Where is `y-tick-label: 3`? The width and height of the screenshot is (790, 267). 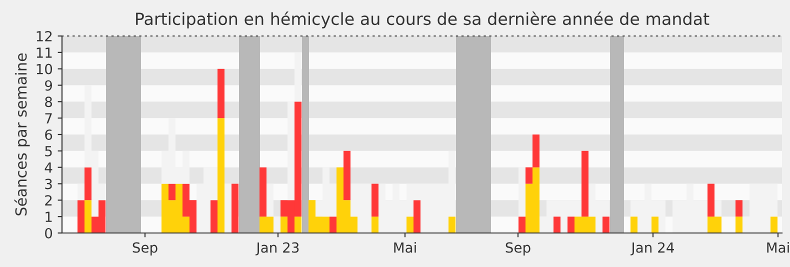
y-tick-label: 3 is located at coordinates (48, 184).